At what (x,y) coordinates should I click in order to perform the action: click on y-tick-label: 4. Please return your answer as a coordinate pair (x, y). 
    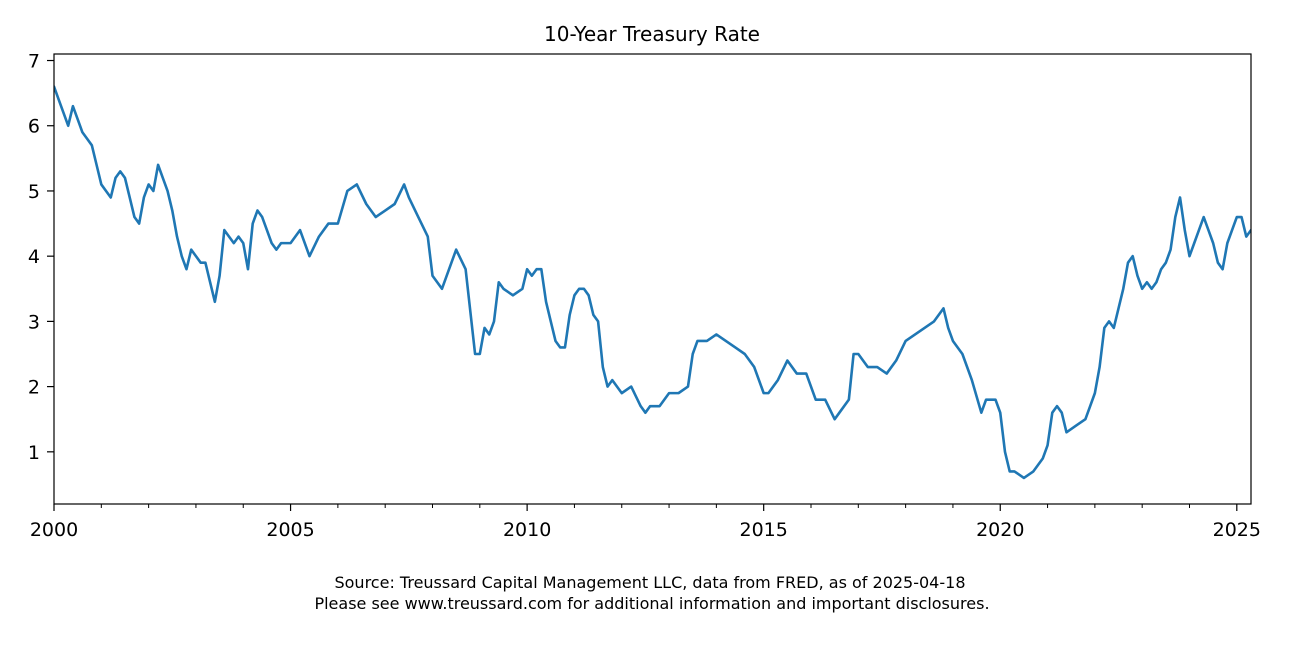
    Looking at the image, I should click on (34, 257).